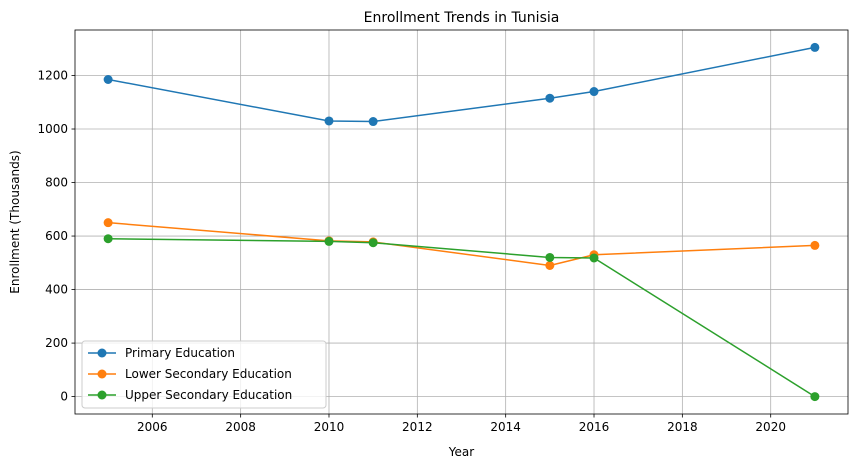  Describe the element at coordinates (329, 427) in the screenshot. I see `x-tick-label: 2010` at that location.